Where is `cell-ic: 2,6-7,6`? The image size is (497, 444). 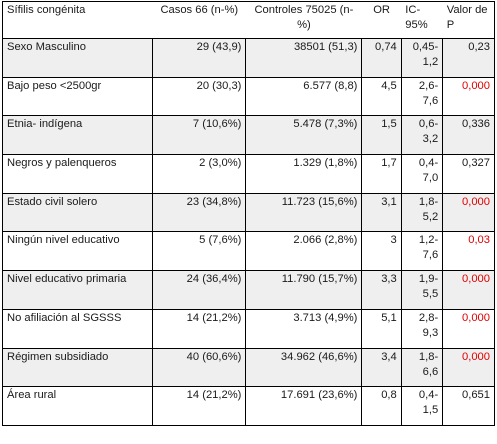
cell-ic: 2,6-7,6 is located at coordinates (422, 96).